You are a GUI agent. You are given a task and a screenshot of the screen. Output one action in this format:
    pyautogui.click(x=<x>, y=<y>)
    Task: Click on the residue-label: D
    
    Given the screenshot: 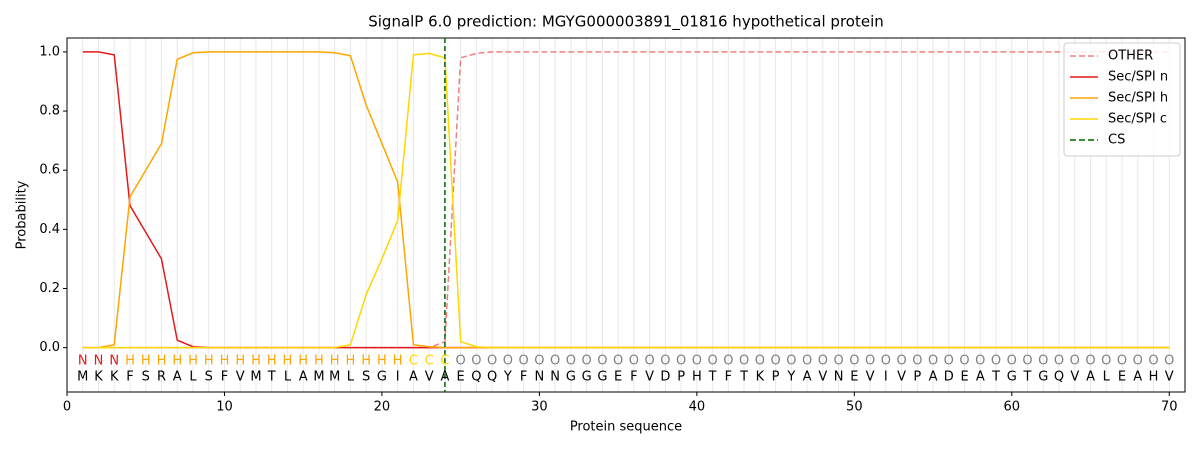 What is the action you would take?
    pyautogui.click(x=949, y=377)
    